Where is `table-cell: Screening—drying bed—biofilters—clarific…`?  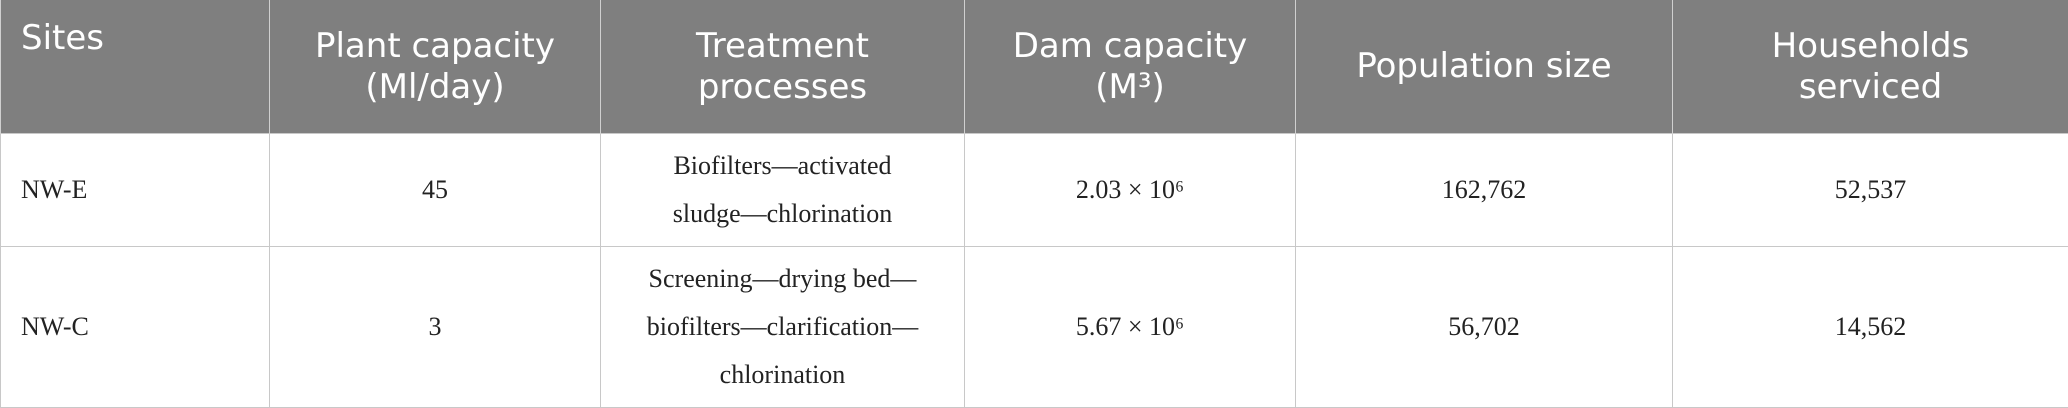 table-cell: Screening—drying bed—biofilters—clarific… is located at coordinates (783, 327).